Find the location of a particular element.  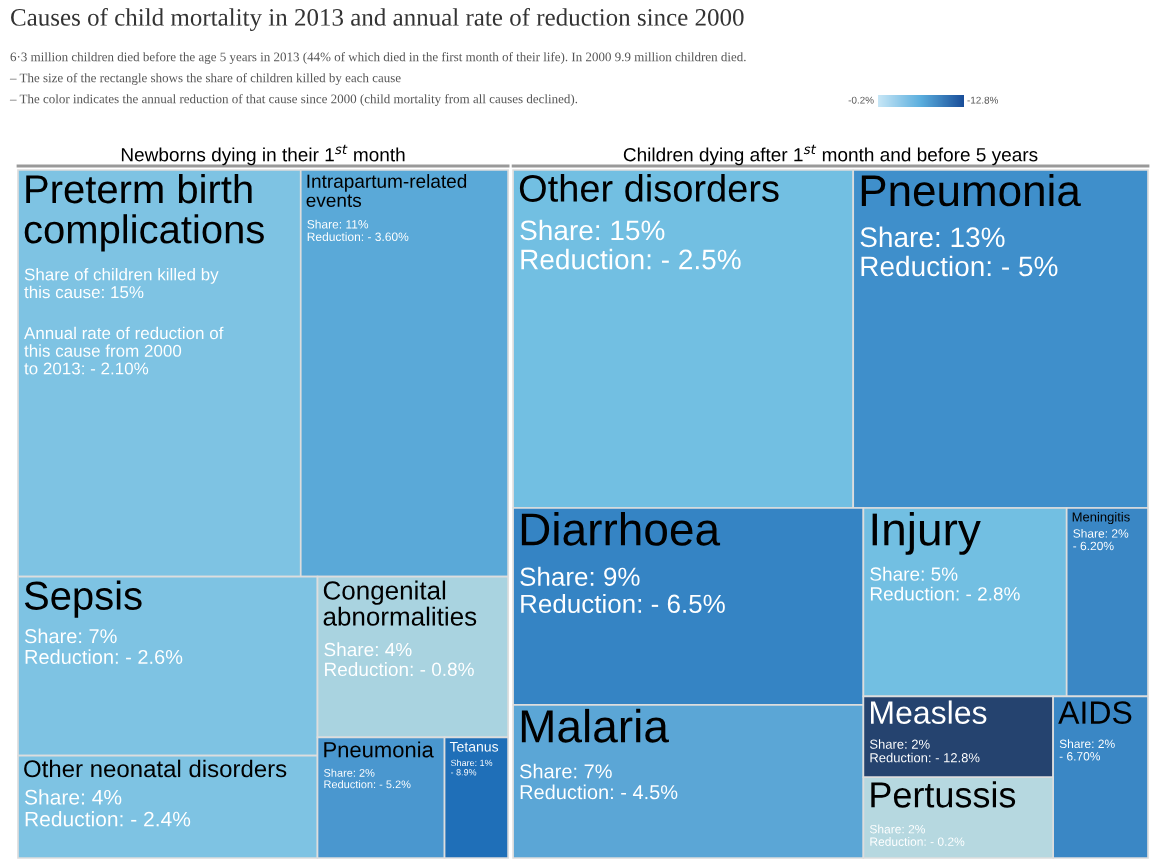

text: Newborns dying in their 1$^{st}$ month is located at coordinates (263, 155).